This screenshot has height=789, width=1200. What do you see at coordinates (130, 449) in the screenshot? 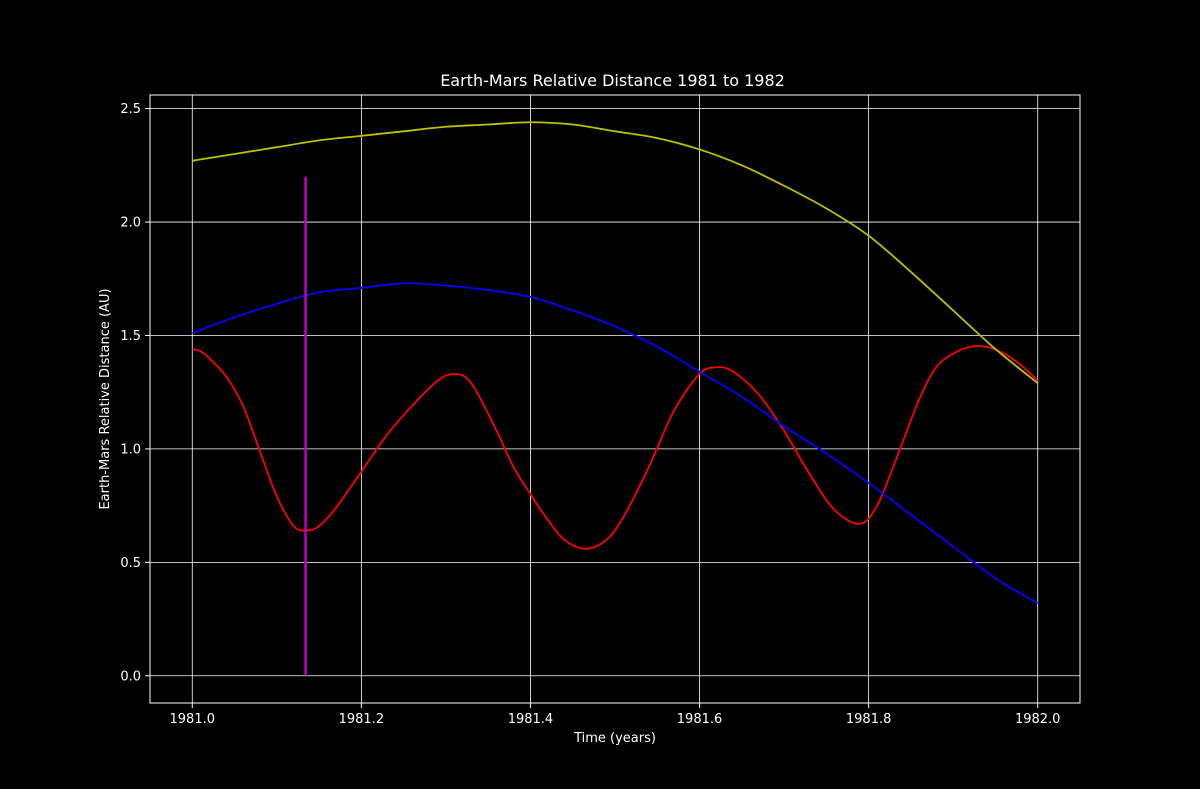
I see `y-tick-label: 1.0` at bounding box center [130, 449].